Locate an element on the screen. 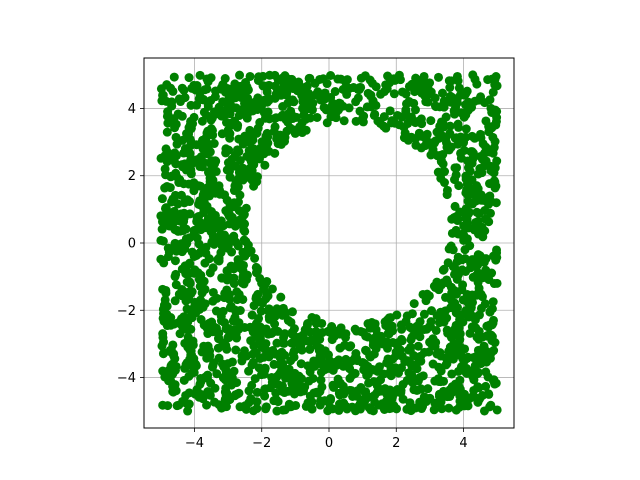  y-tick-label: 0 is located at coordinates (132, 244).